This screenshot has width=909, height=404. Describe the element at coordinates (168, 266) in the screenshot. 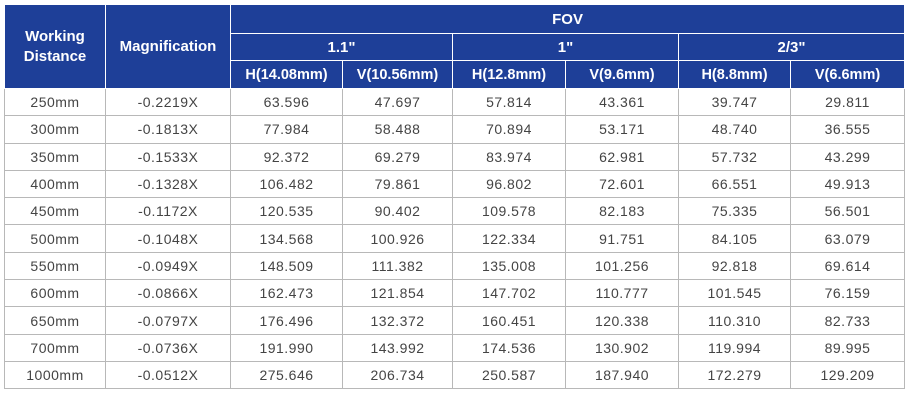

I see `cell: -0.0949X` at that location.